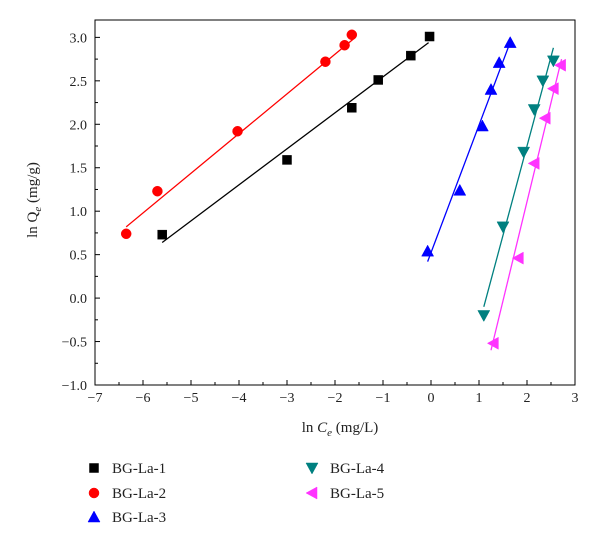 This screenshot has height=542, width=600. Describe the element at coordinates (34, 200) in the screenshot. I see `y-axis-label: ln Qe (mg/g)` at that location.